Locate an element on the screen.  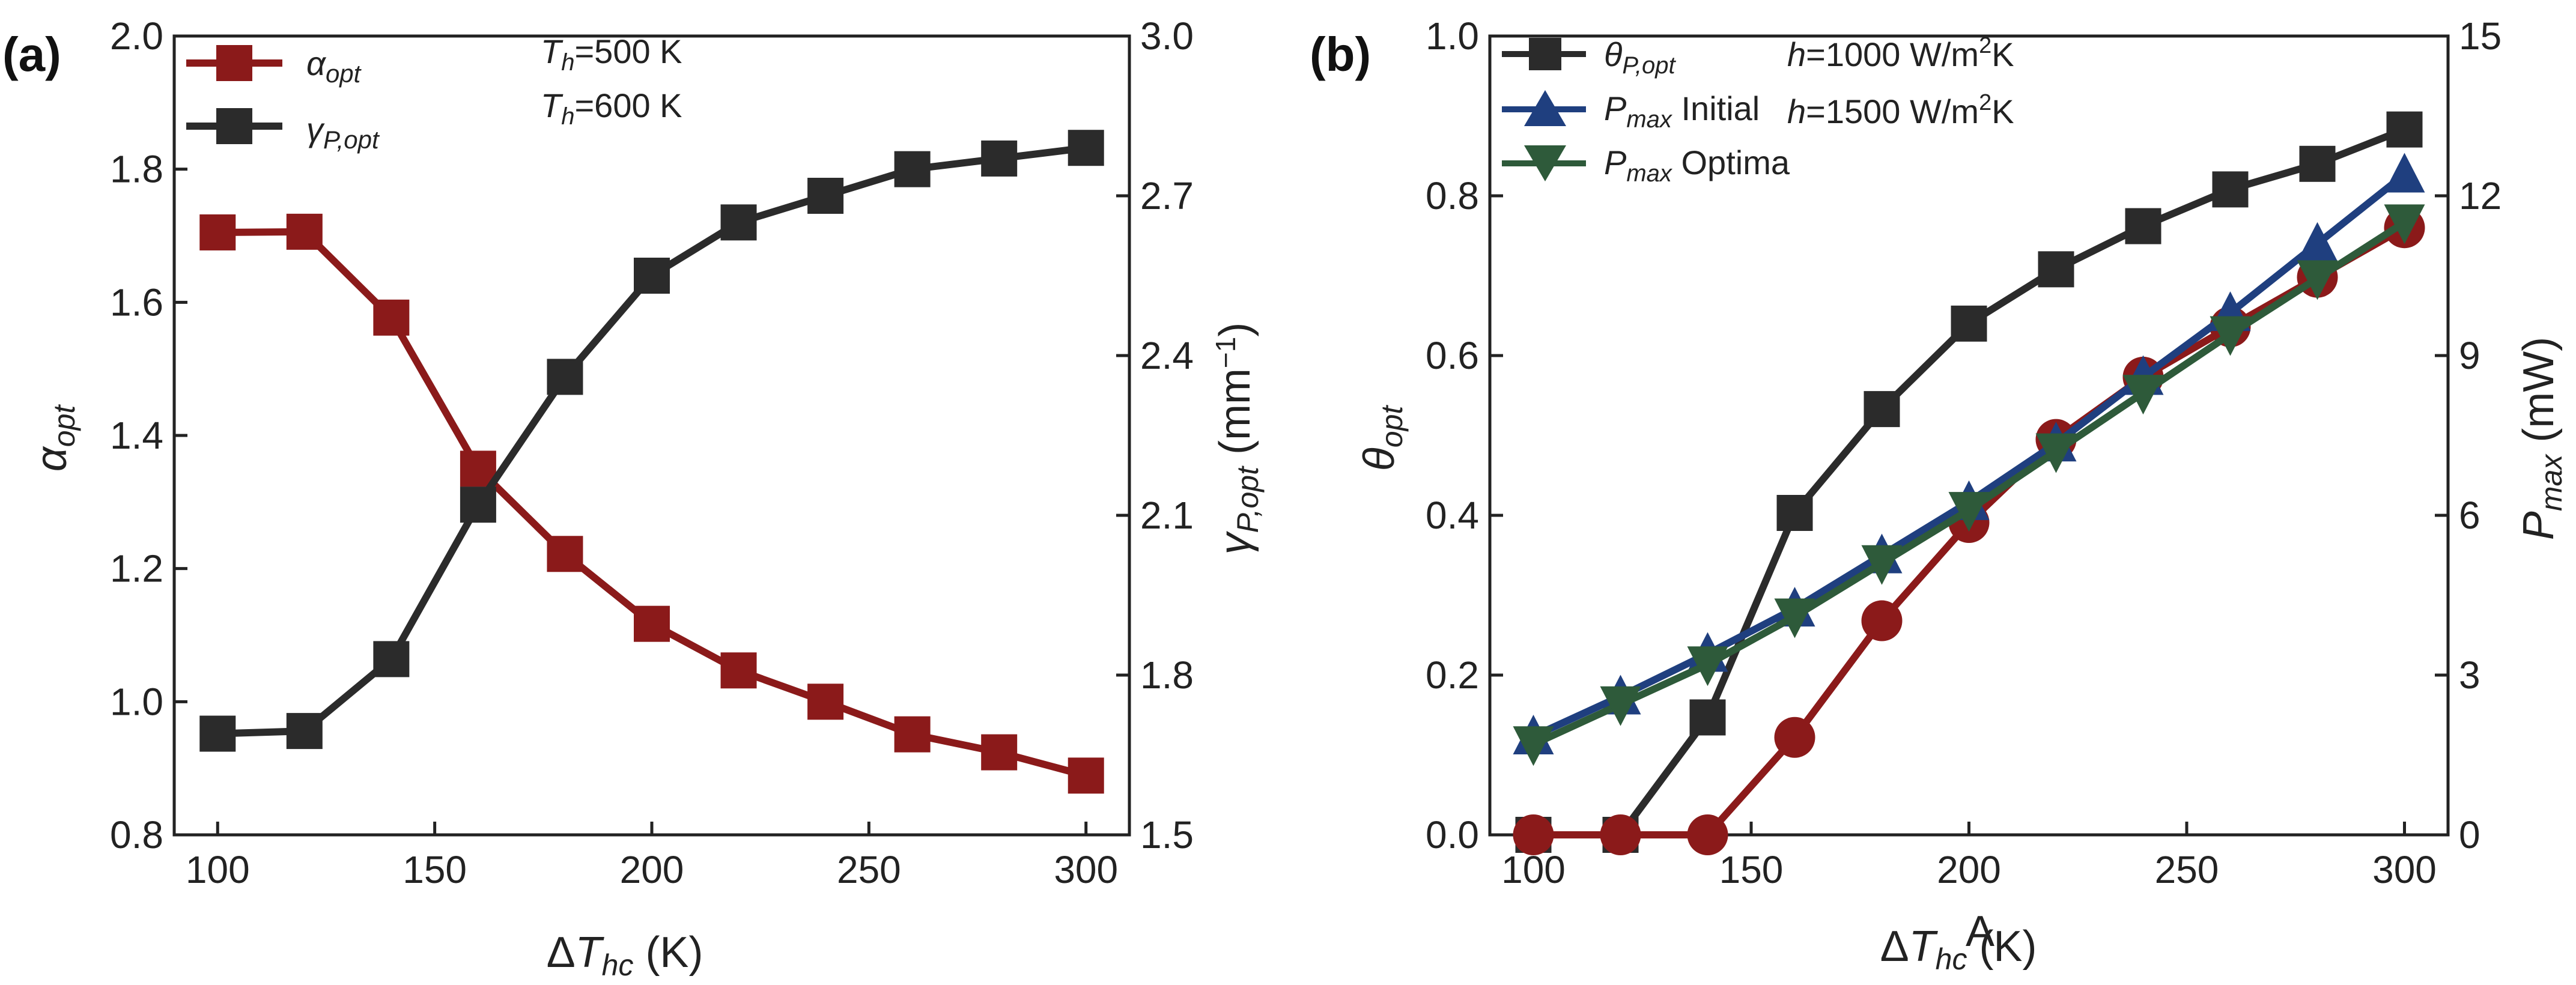
chart-b-ytick-left-label: 1.0 is located at coordinates (1453, 36).